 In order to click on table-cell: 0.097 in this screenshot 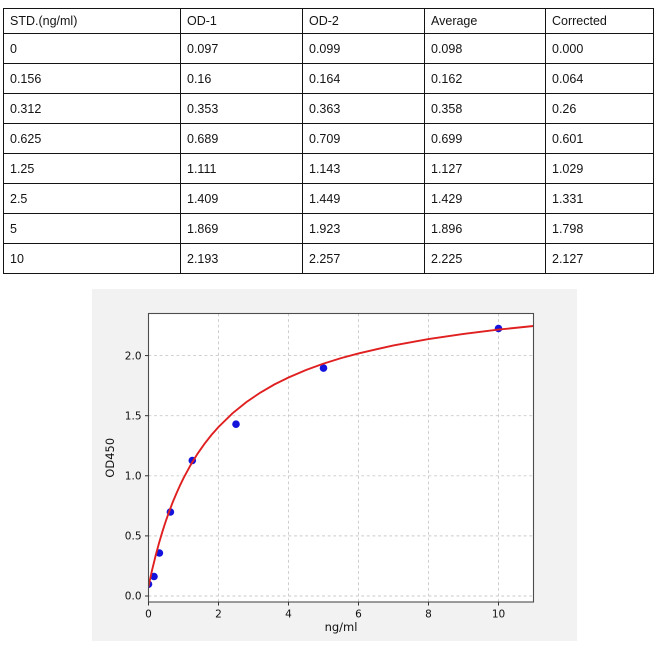, I will do `click(241, 48)`.